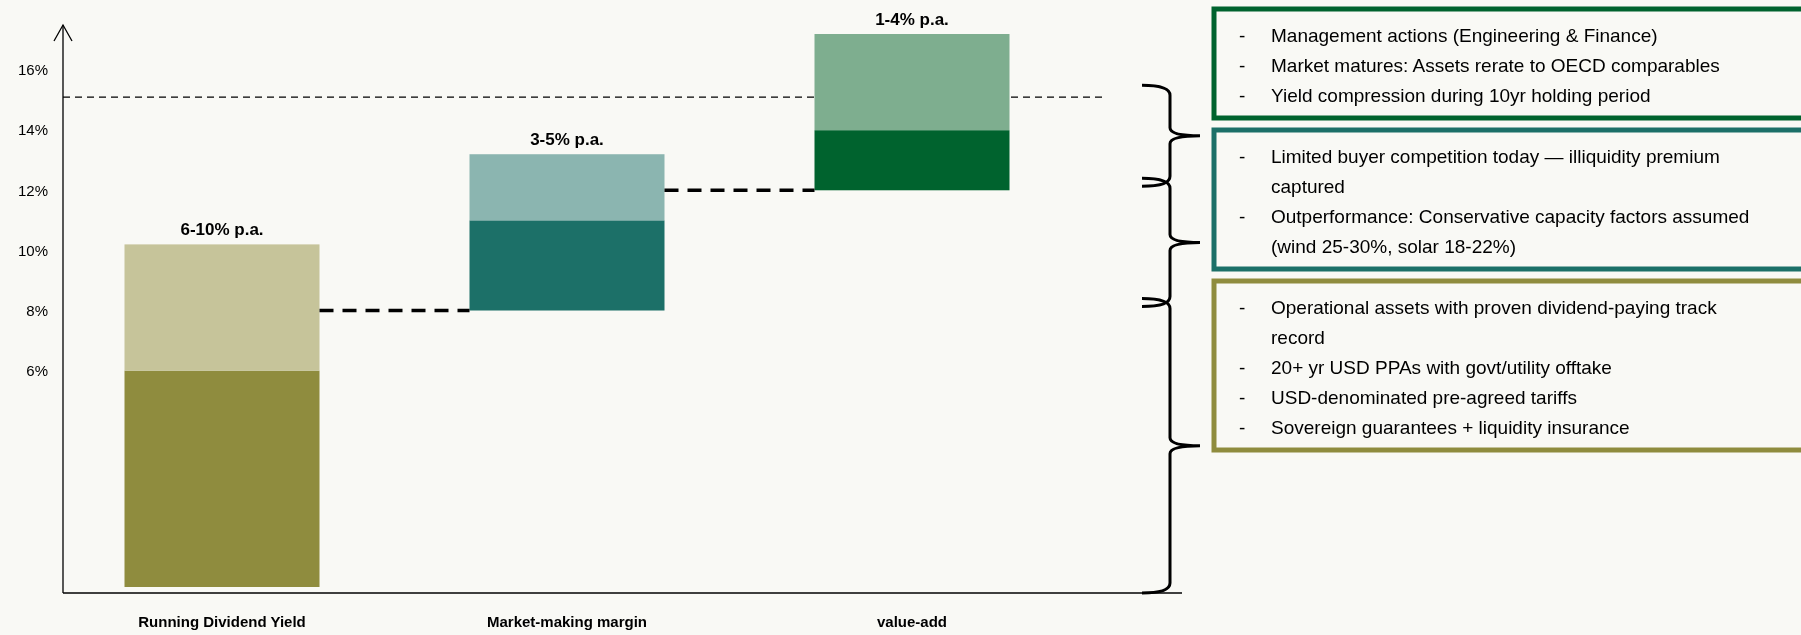  What do you see at coordinates (1478, 367) in the screenshot?
I see `text: - Operational assets with proven dividend-paying track record - 20+ yr USD PPAs with govt/utility offtake - USD-denominated pre-agreed tariffs - Sovereign guarantees + liquidity insurance` at bounding box center [1478, 367].